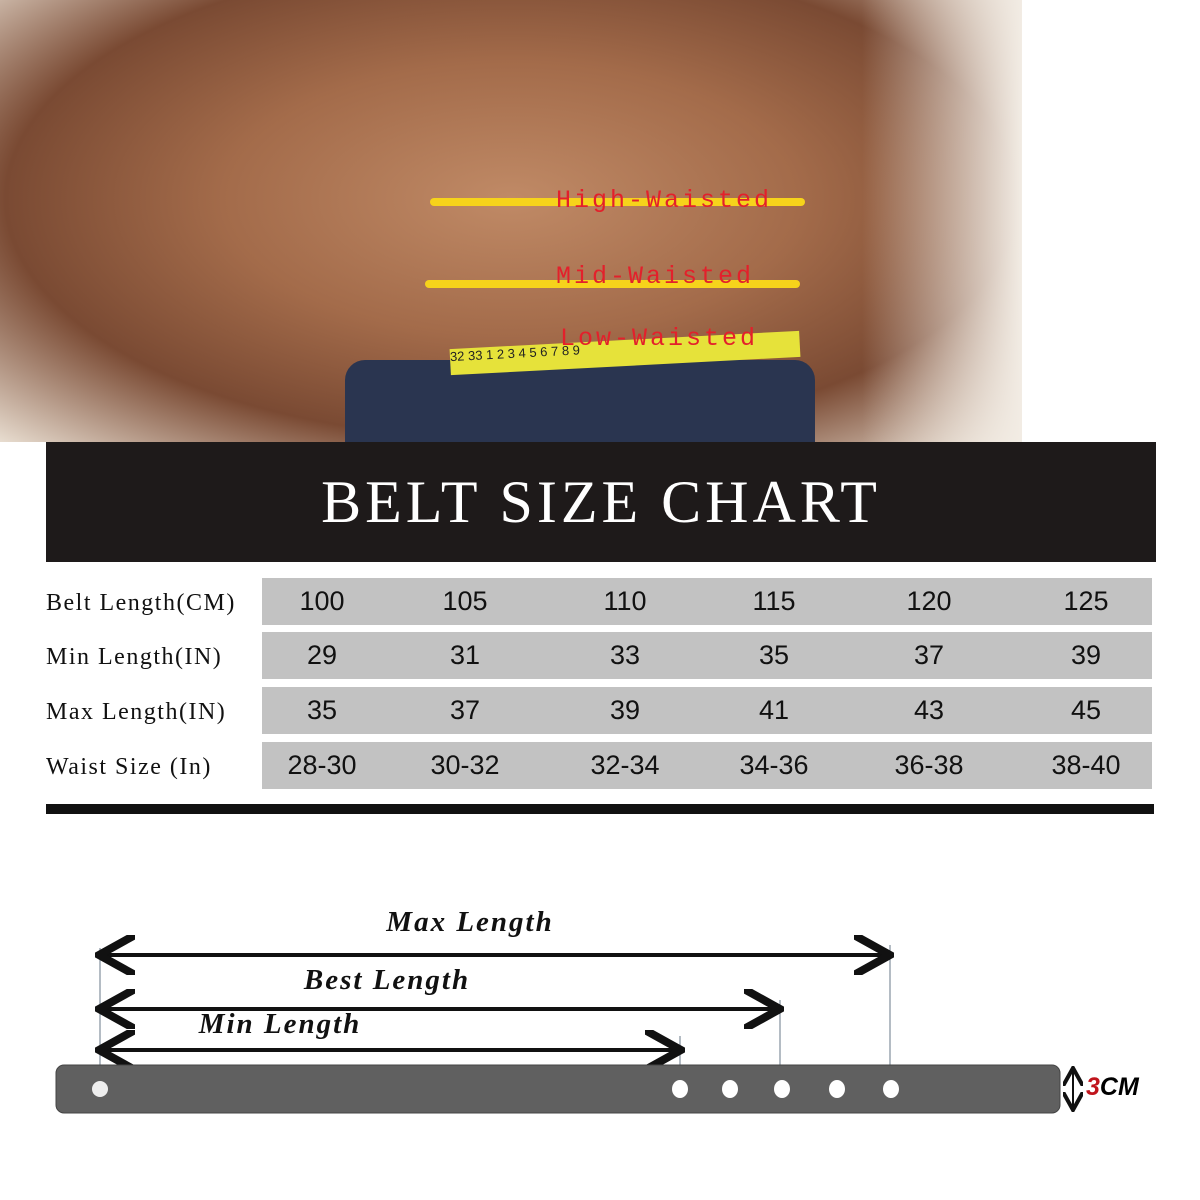 The image size is (1200, 1200). What do you see at coordinates (774, 601) in the screenshot?
I see `table-cell: 115` at bounding box center [774, 601].